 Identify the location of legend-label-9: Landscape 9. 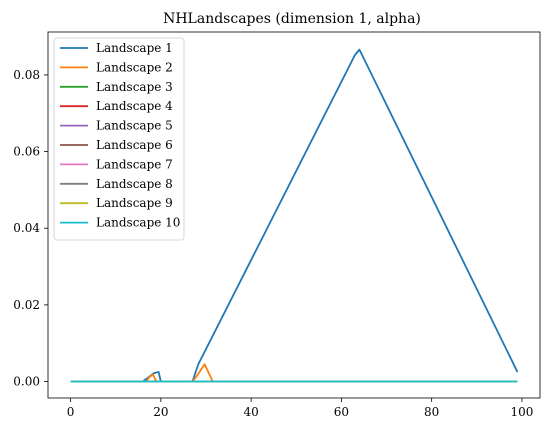
(134, 203).